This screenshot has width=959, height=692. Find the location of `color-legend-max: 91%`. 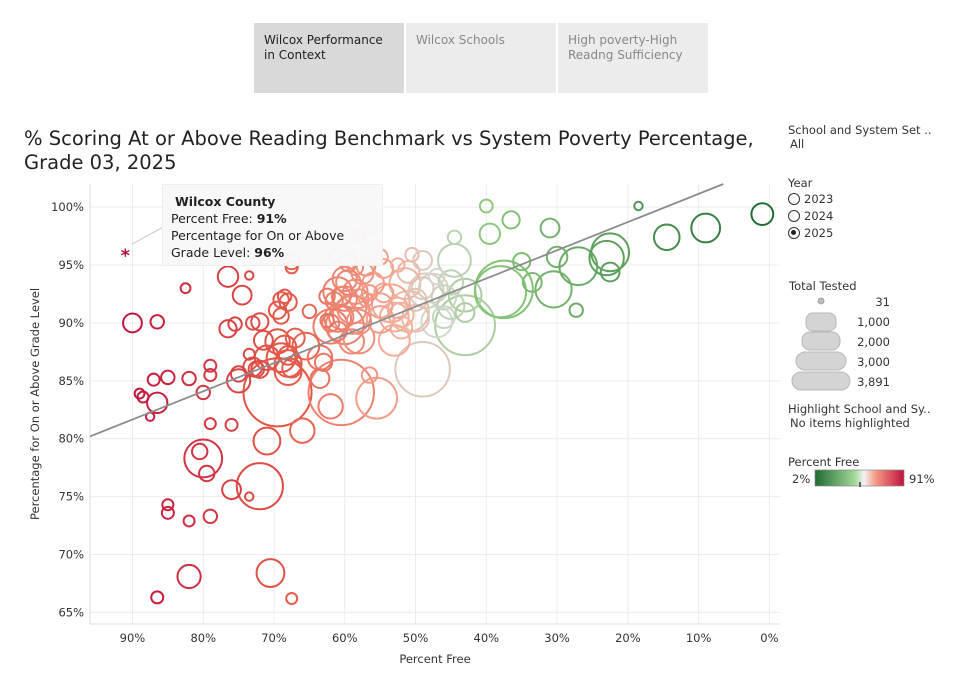

color-legend-max: 91% is located at coordinates (922, 479).